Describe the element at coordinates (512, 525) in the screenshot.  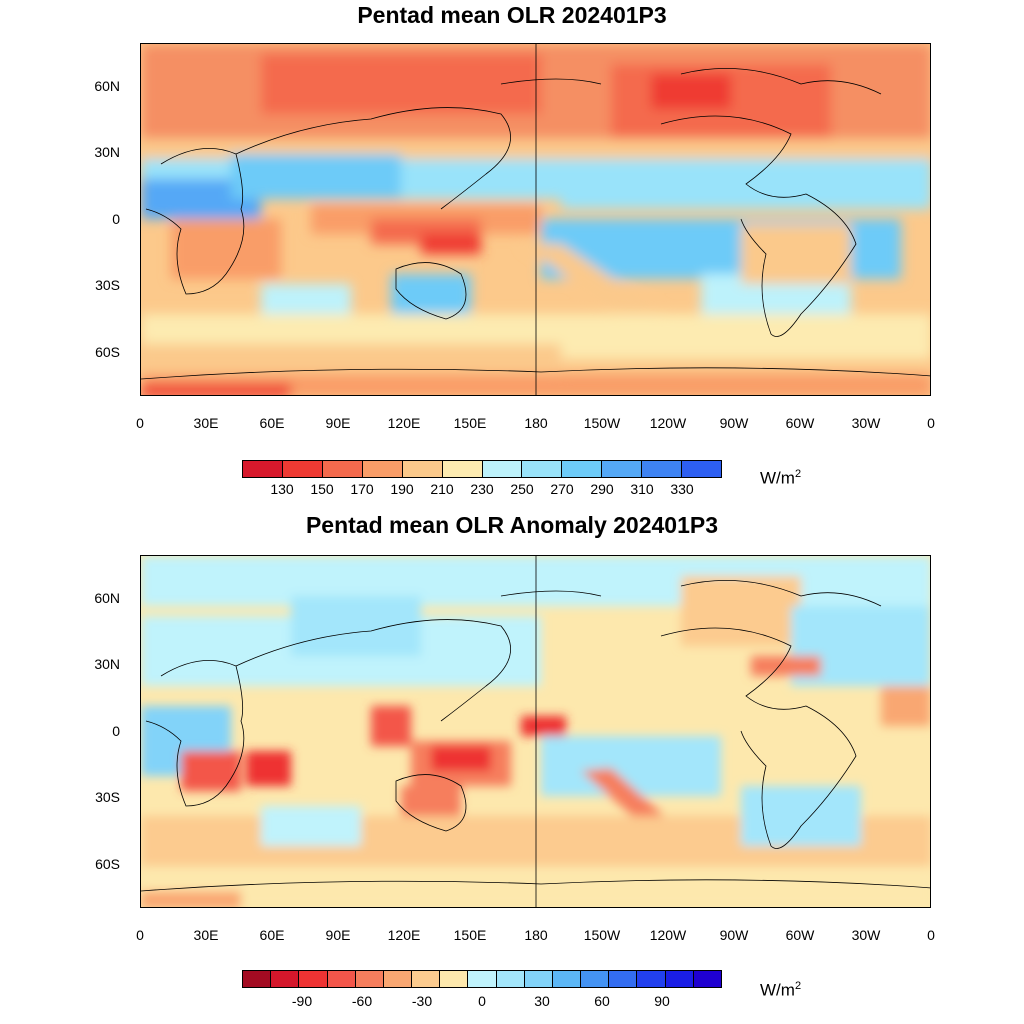
I see `olr-anomaly-map-title: Pentad mean OLR Anomaly 202401P3` at that location.